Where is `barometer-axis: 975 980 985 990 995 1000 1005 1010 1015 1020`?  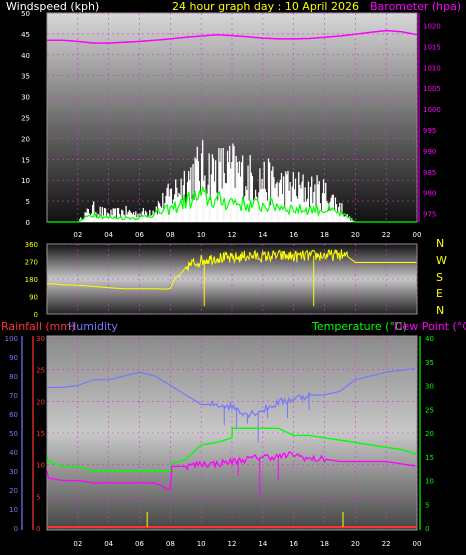
barometer-axis: 975 980 985 990 995 1000 1005 1010 1015 1020 is located at coordinates (429, 117).